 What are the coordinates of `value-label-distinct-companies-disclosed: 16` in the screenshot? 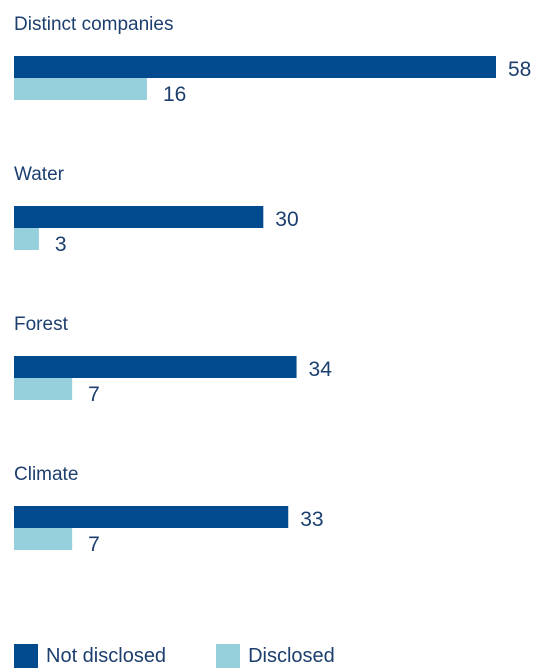 It's located at (174, 94).